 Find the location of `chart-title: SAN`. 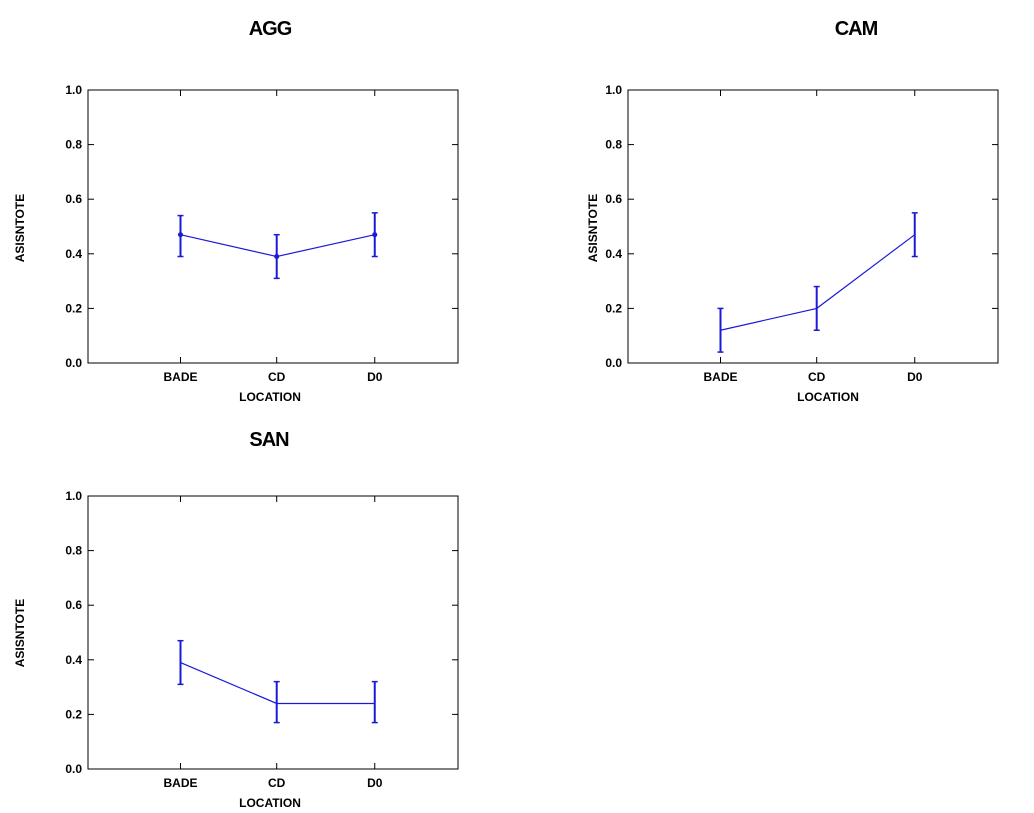

chart-title: SAN is located at coordinates (269, 440).